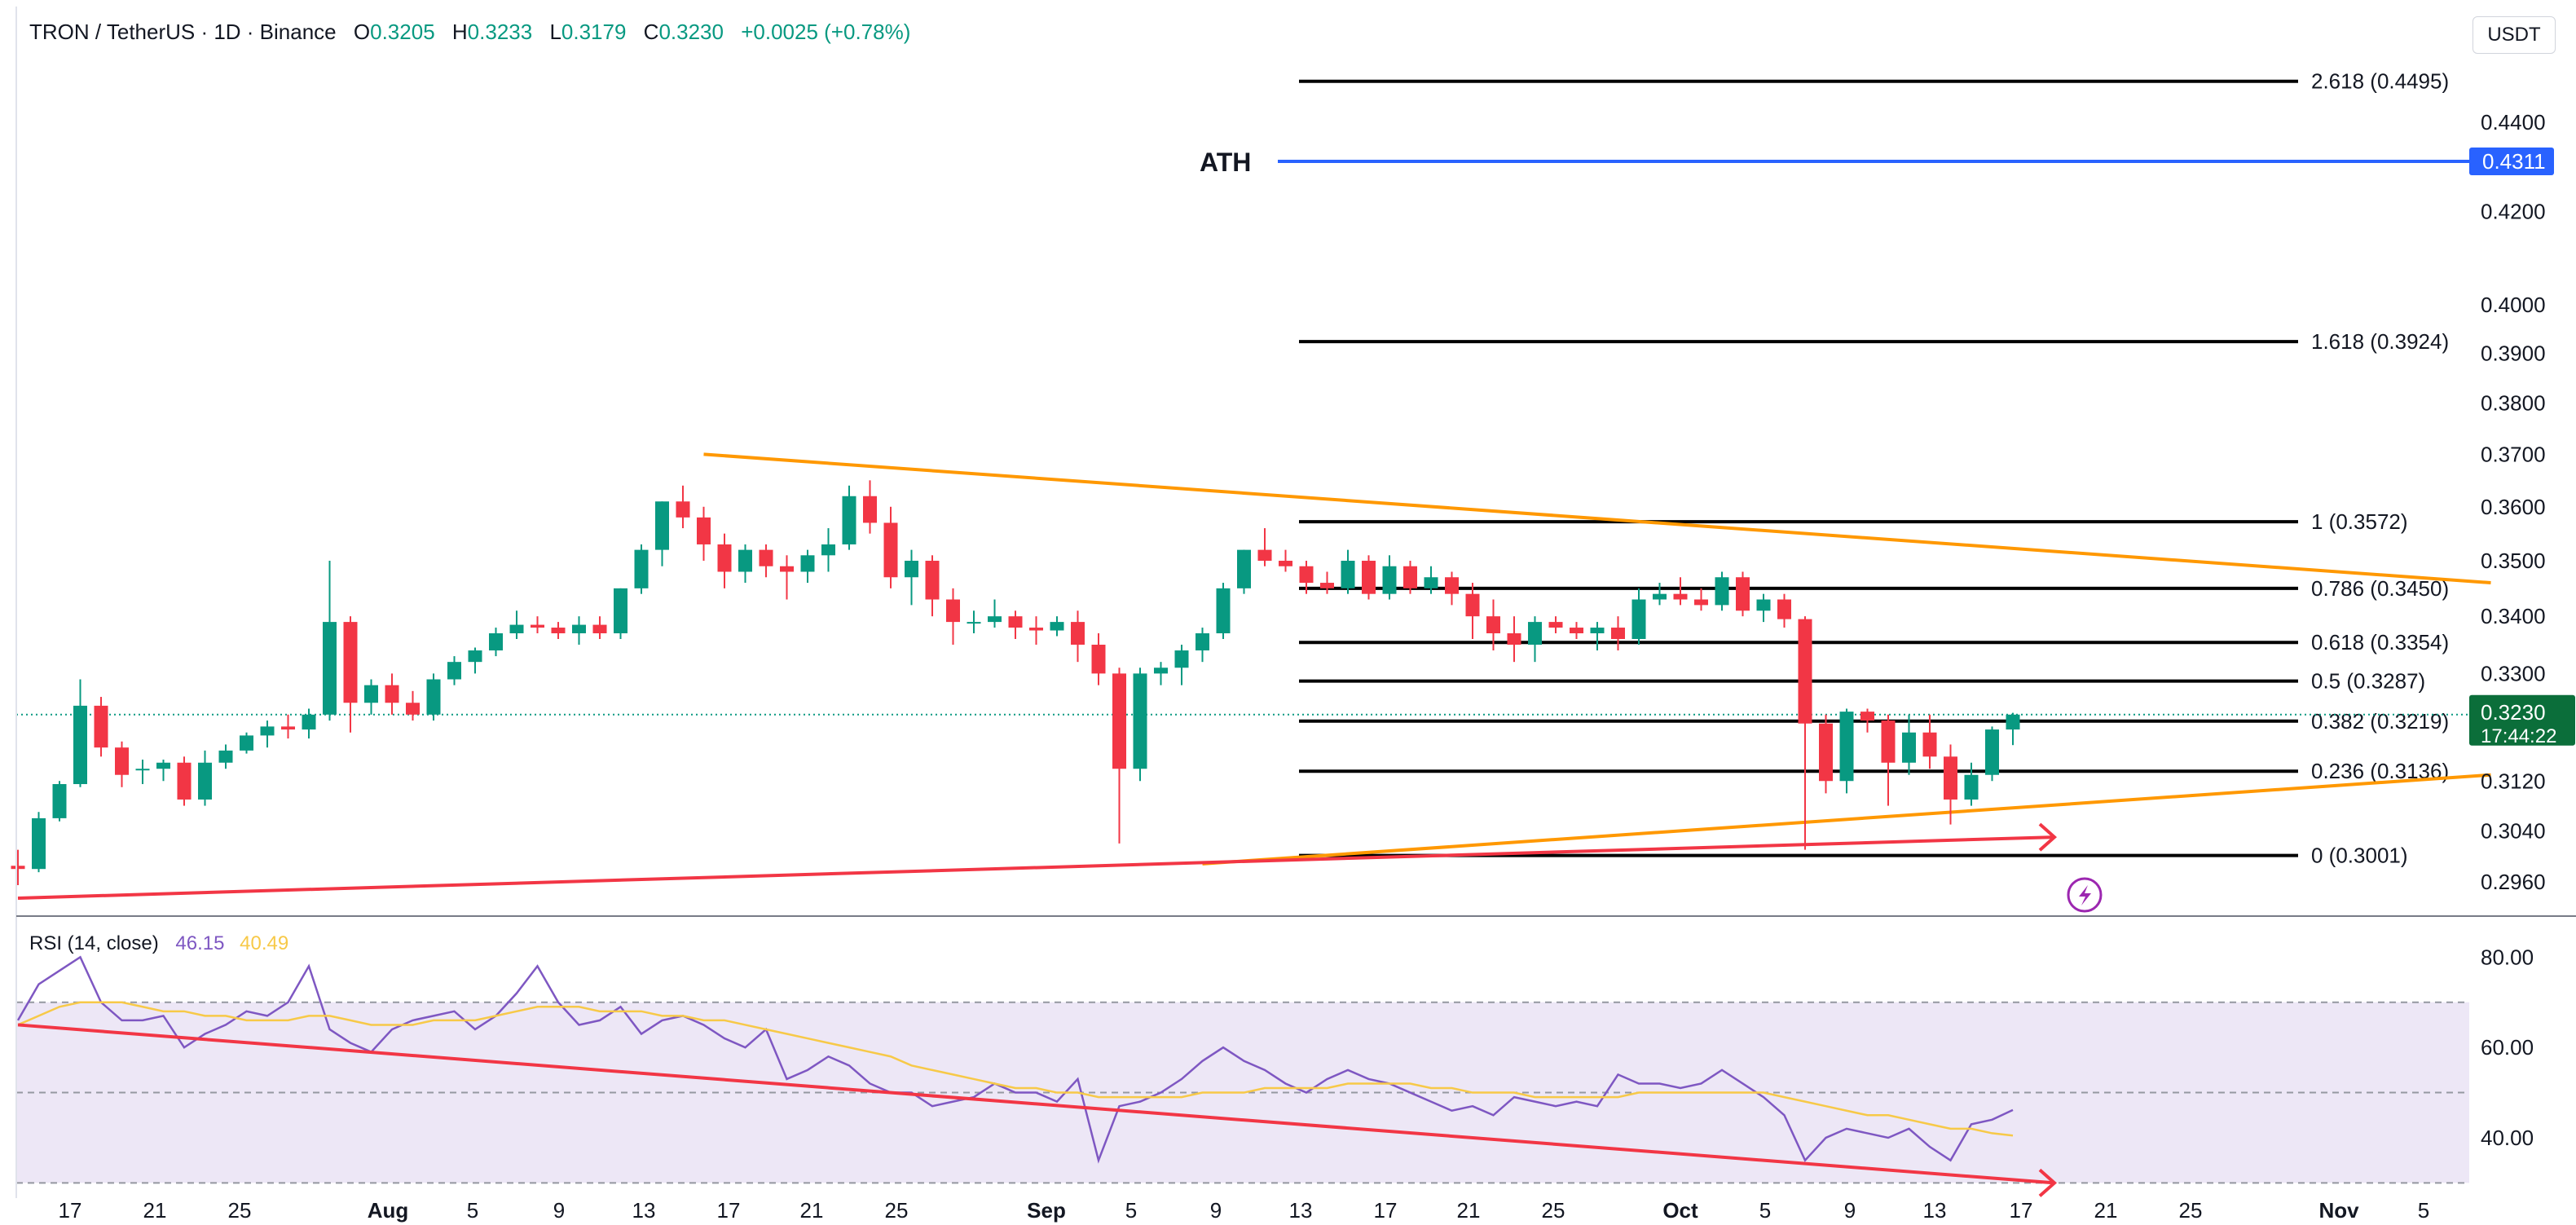 This screenshot has width=2576, height=1225. What do you see at coordinates (1846, 819) in the screenshot?
I see `orange-trendline` at bounding box center [1846, 819].